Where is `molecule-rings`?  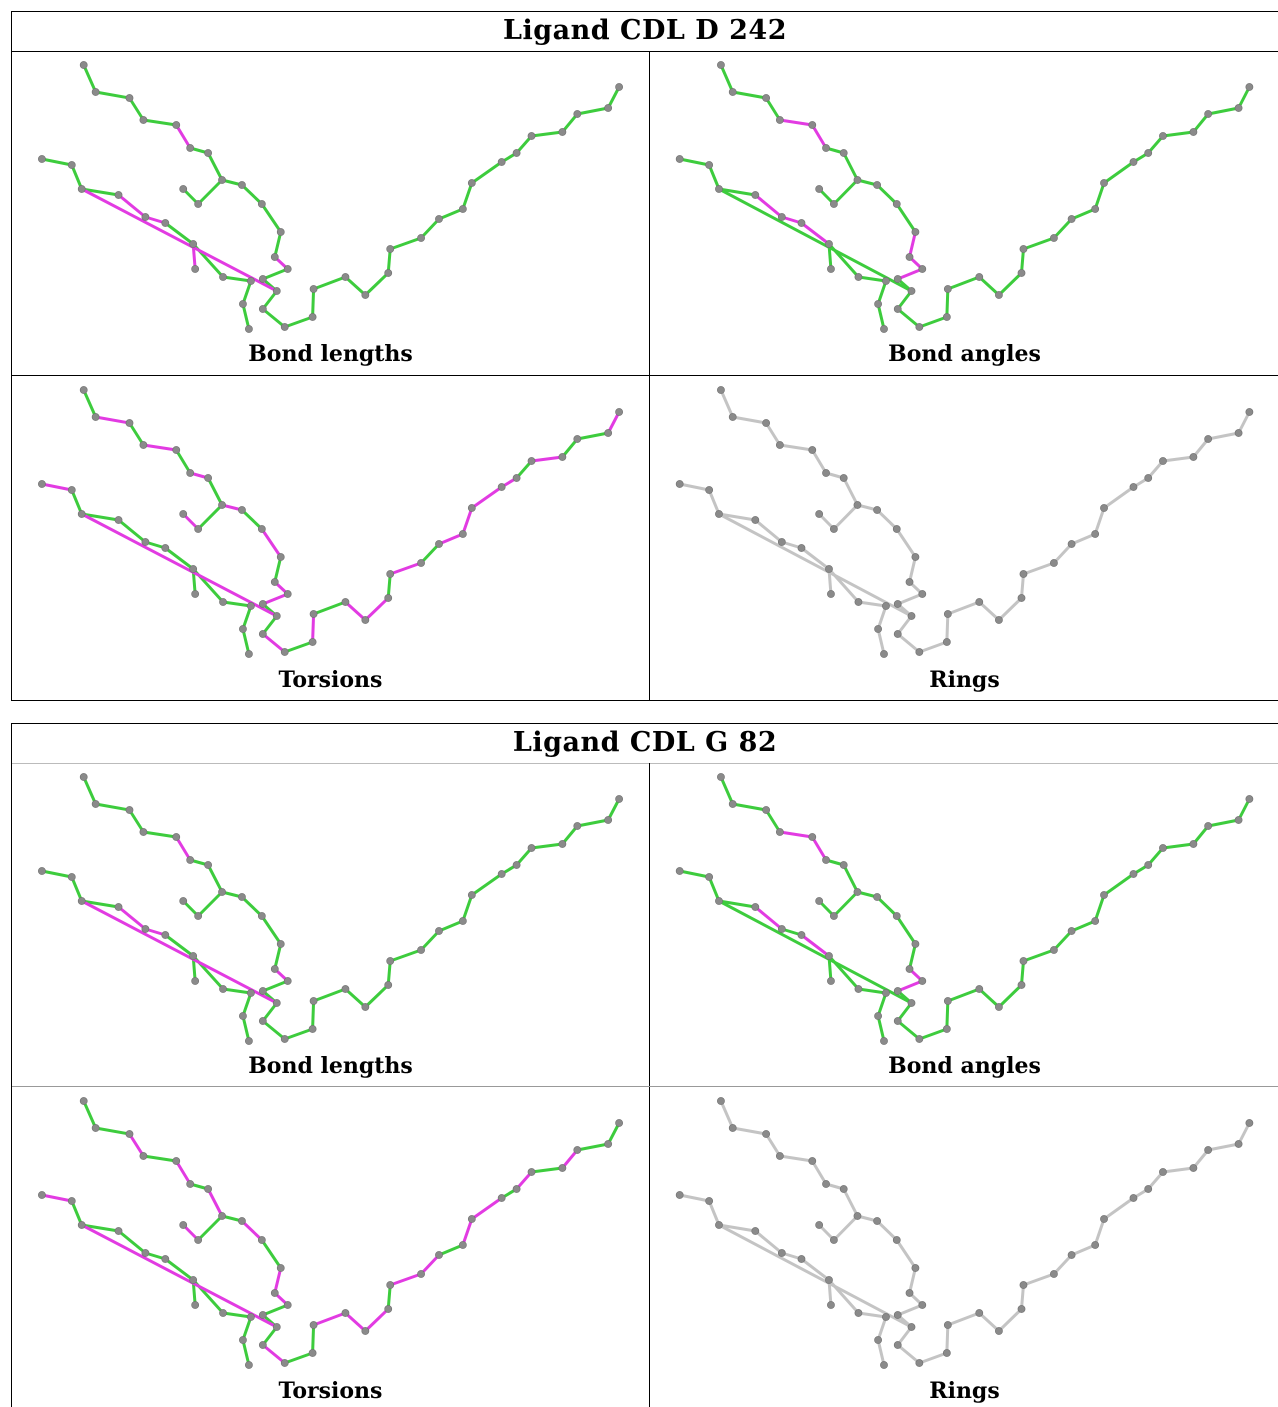 molecule-rings is located at coordinates (964, 522).